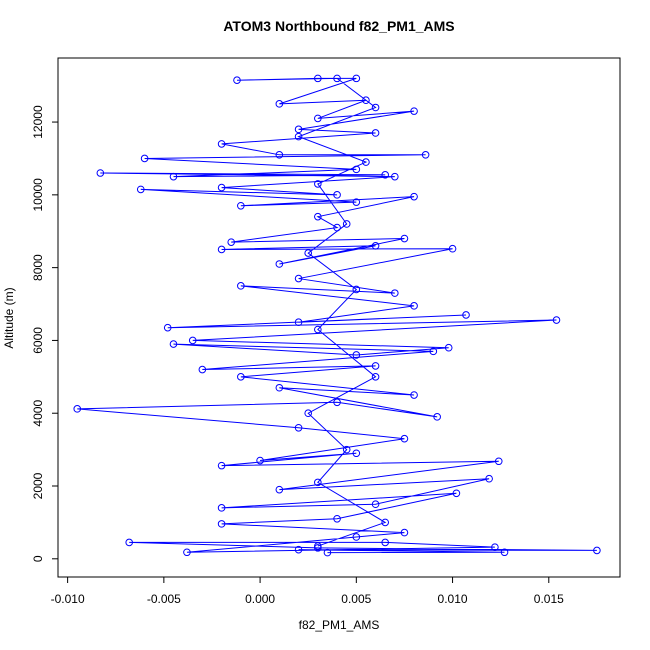 This screenshot has height=650, width=650. Describe the element at coordinates (9, 317) in the screenshot. I see `y-axis-label: Altitude (m)` at that location.